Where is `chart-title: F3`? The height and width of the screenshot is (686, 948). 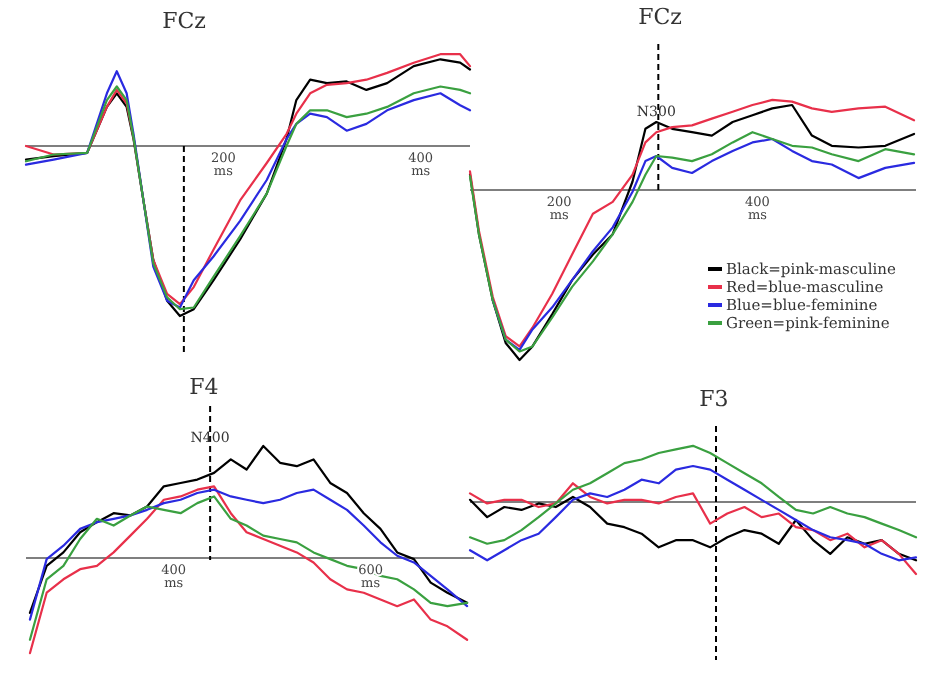
chart-title: F3 is located at coordinates (714, 399).